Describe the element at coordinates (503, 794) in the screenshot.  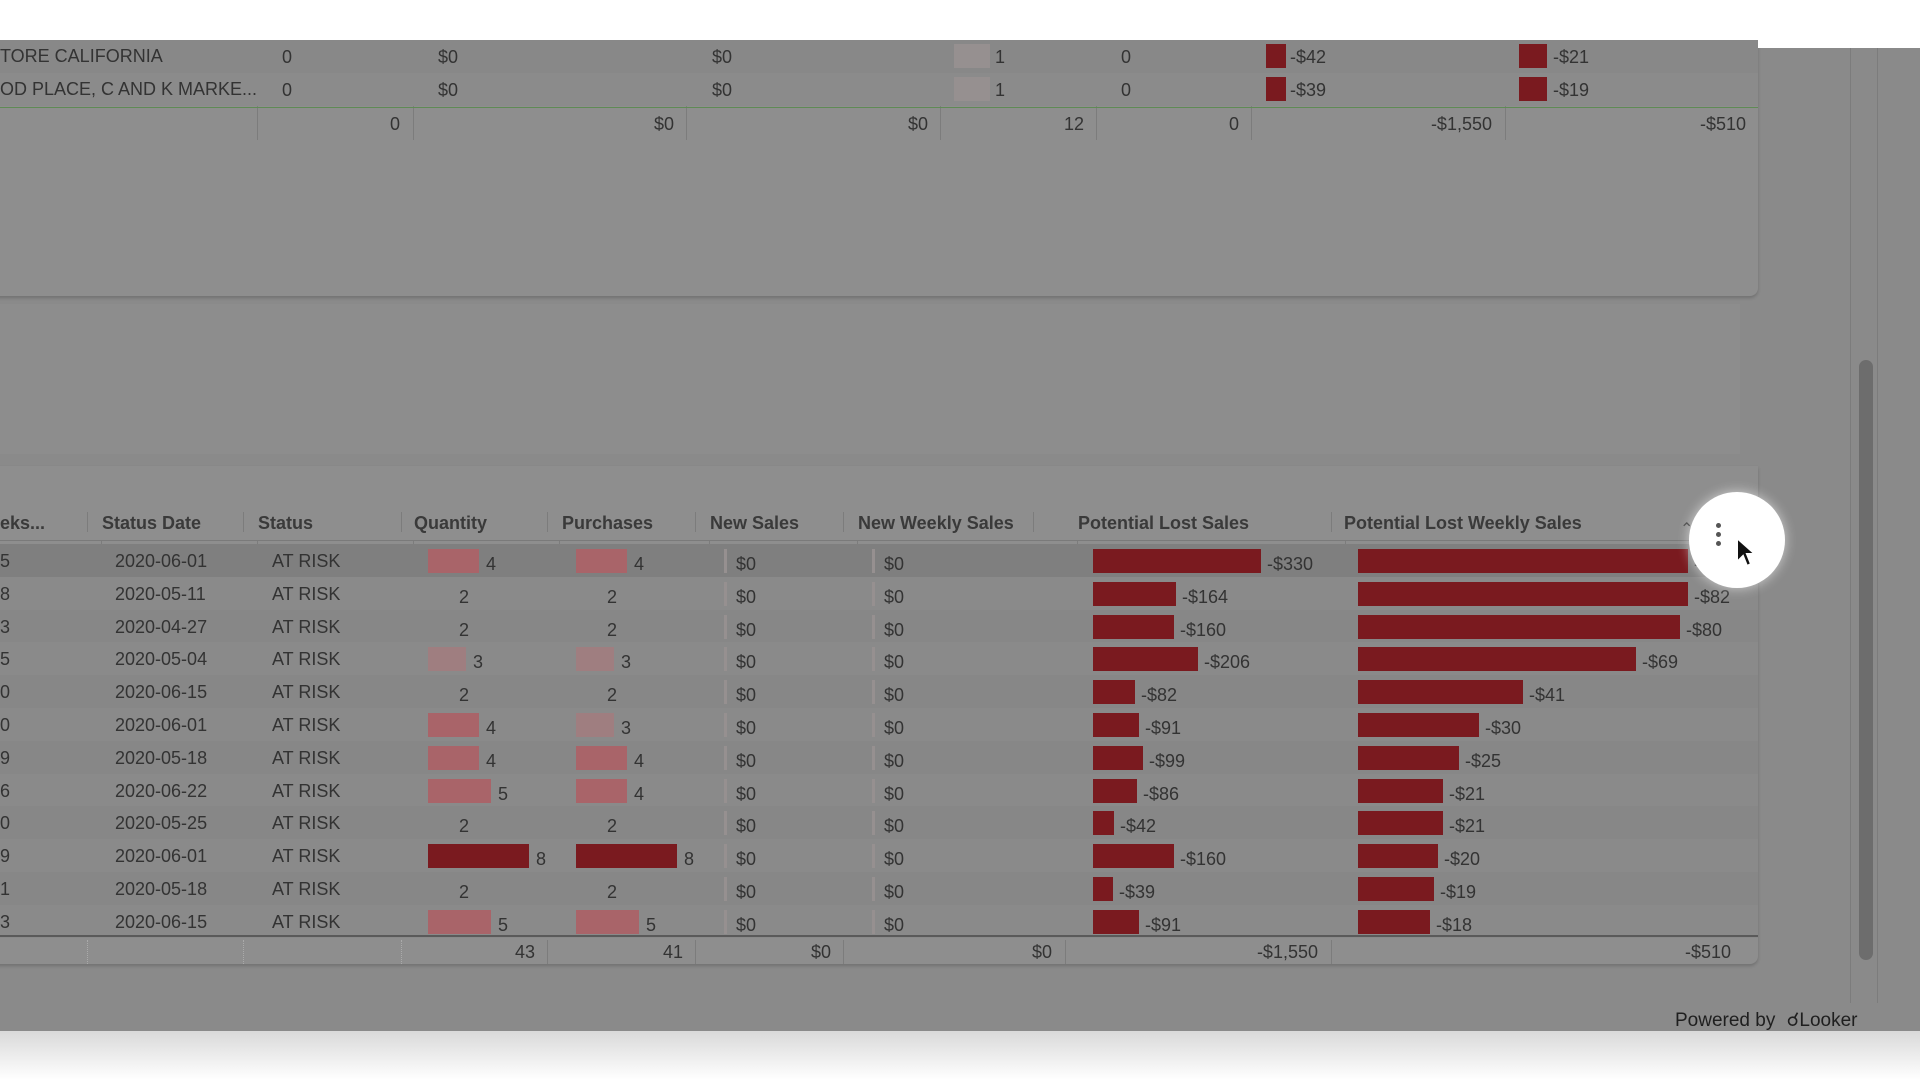
I see `quantity-cell: 5` at that location.